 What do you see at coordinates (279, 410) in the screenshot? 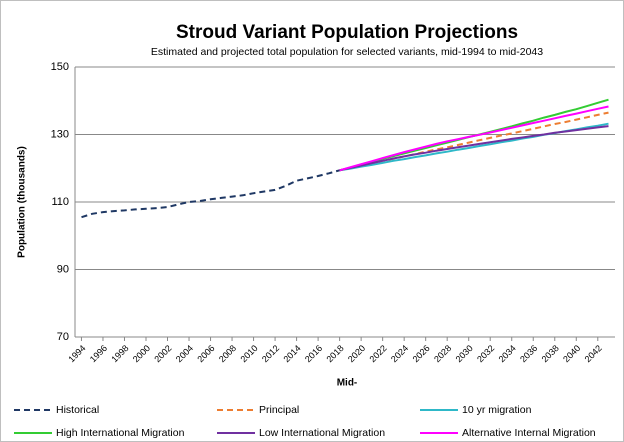
I see `legend-label: Principal` at bounding box center [279, 410].